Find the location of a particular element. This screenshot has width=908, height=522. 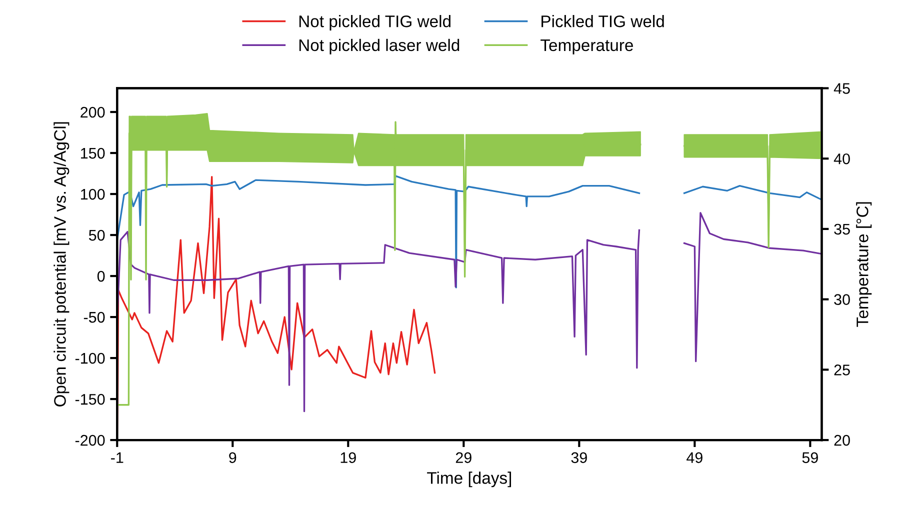

x-tick-label: 39 is located at coordinates (579, 458).